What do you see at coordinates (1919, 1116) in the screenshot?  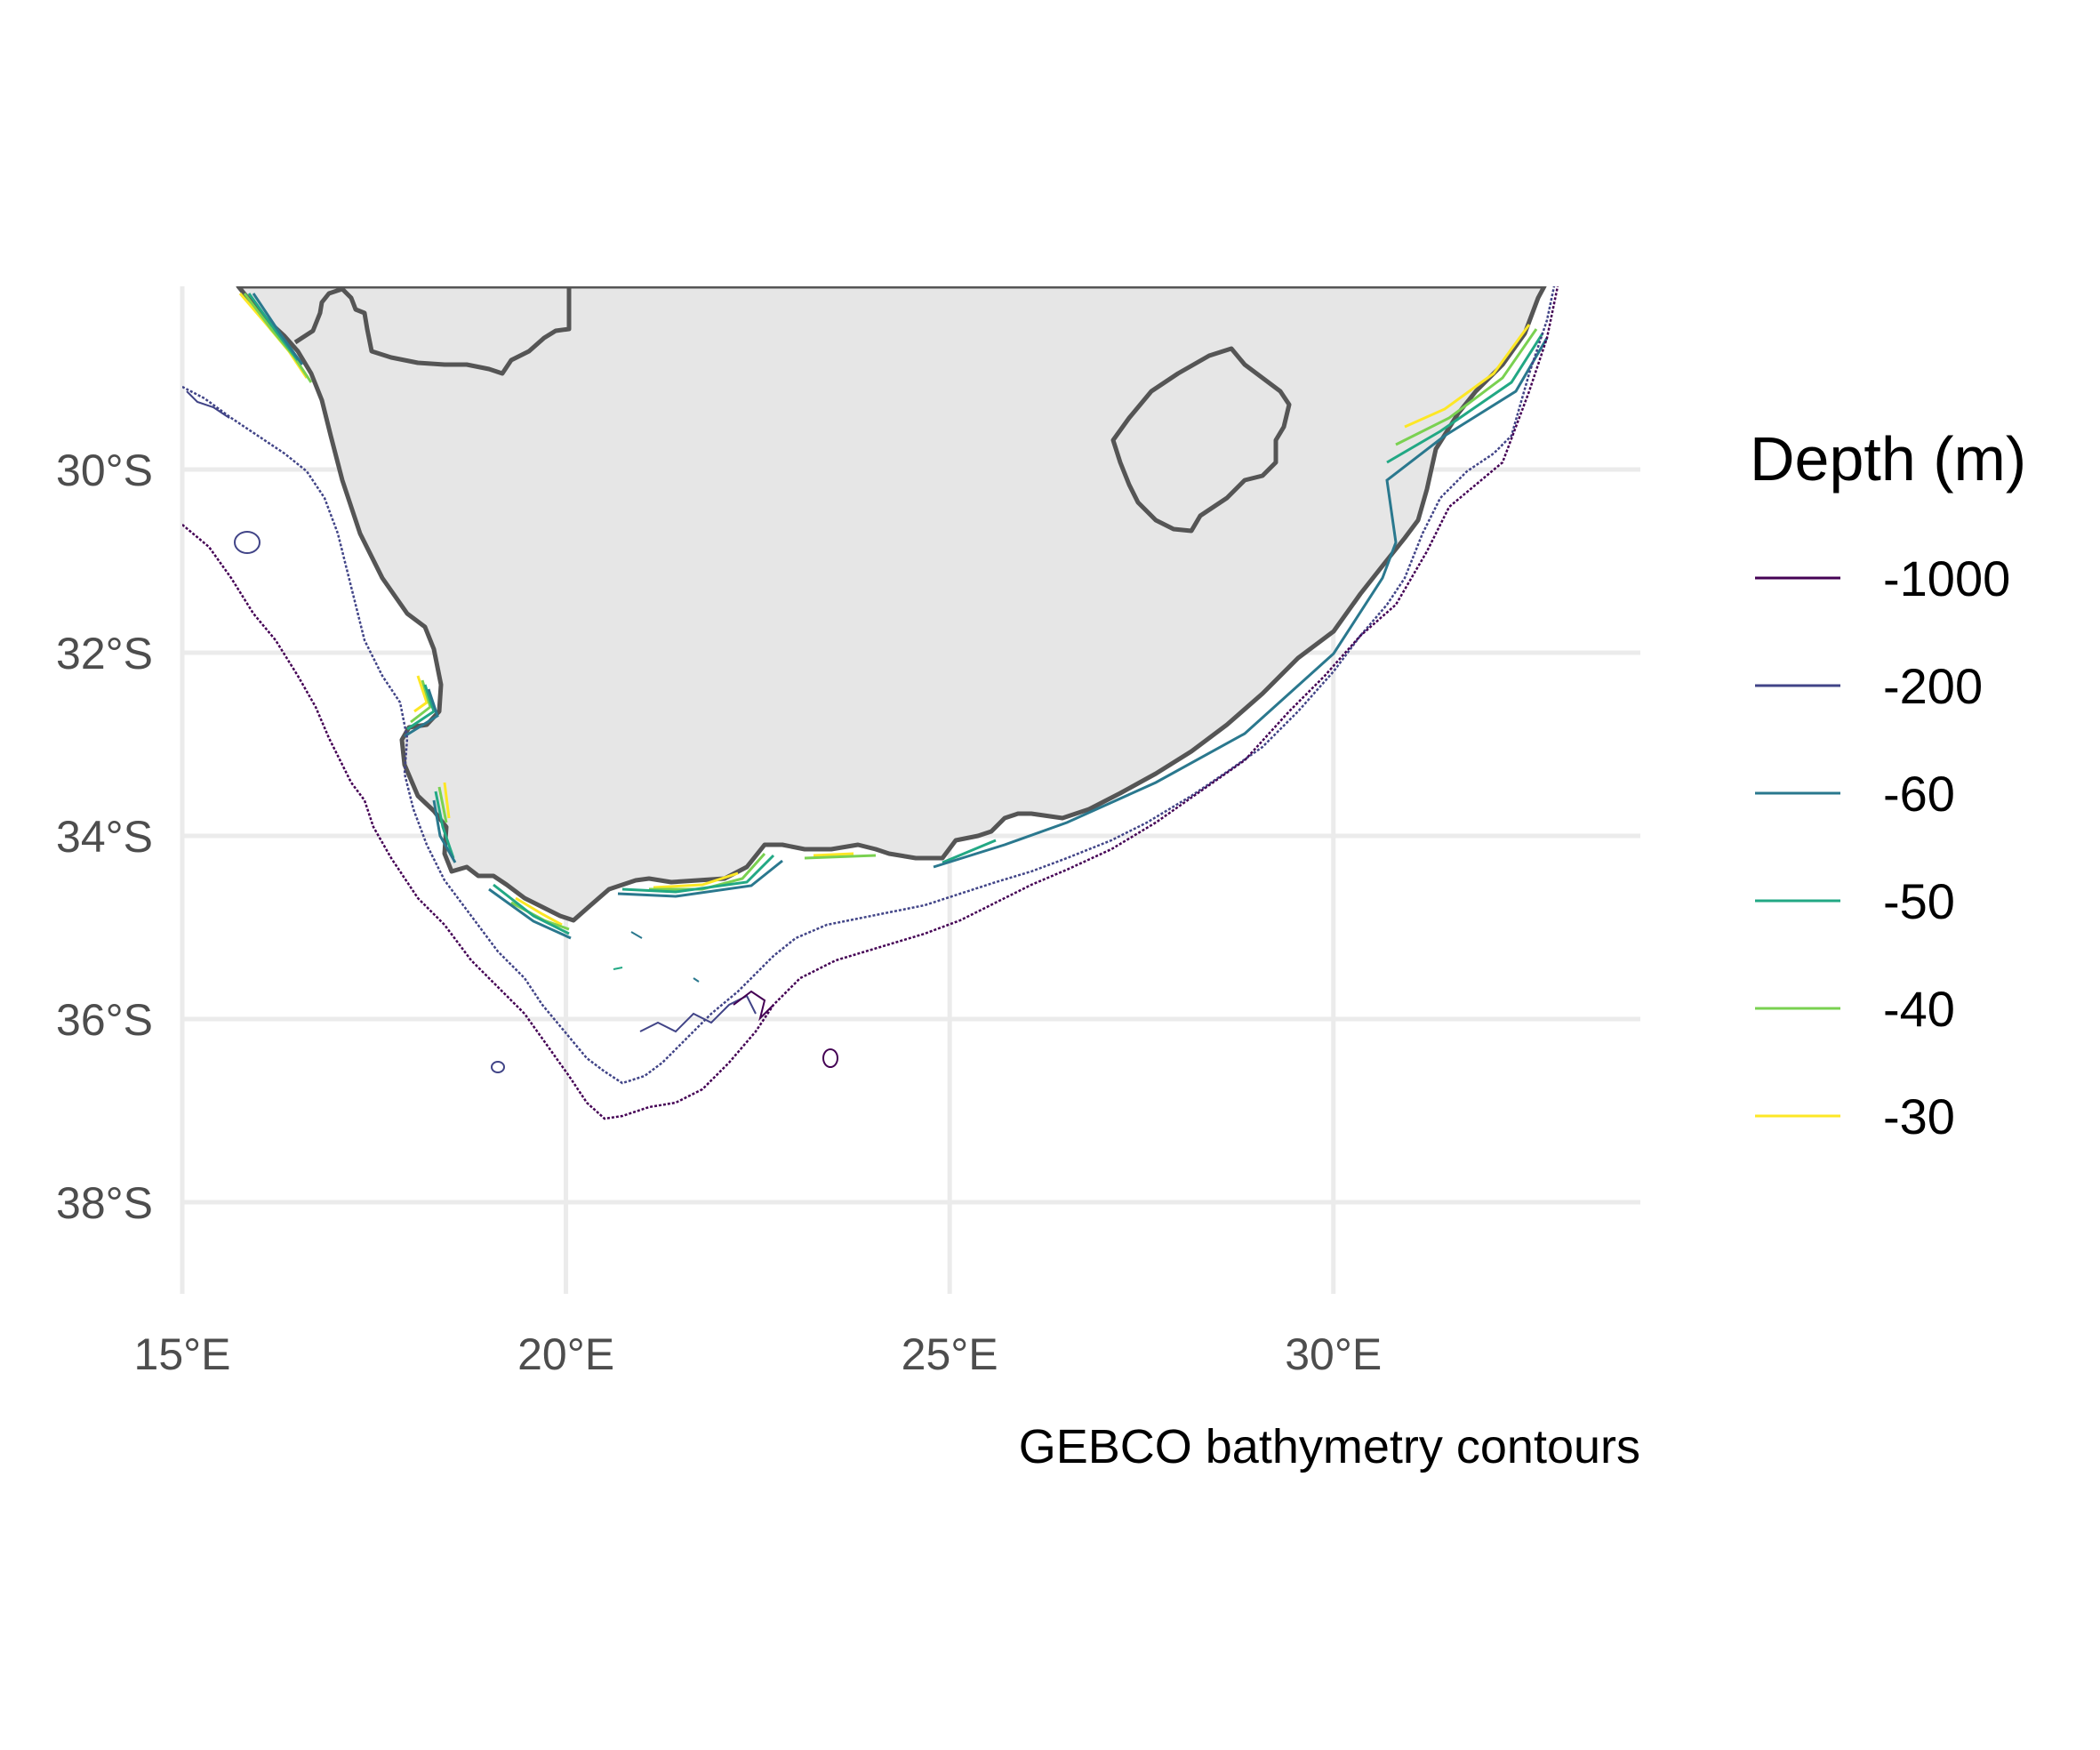 I see `legend-label: -30` at bounding box center [1919, 1116].